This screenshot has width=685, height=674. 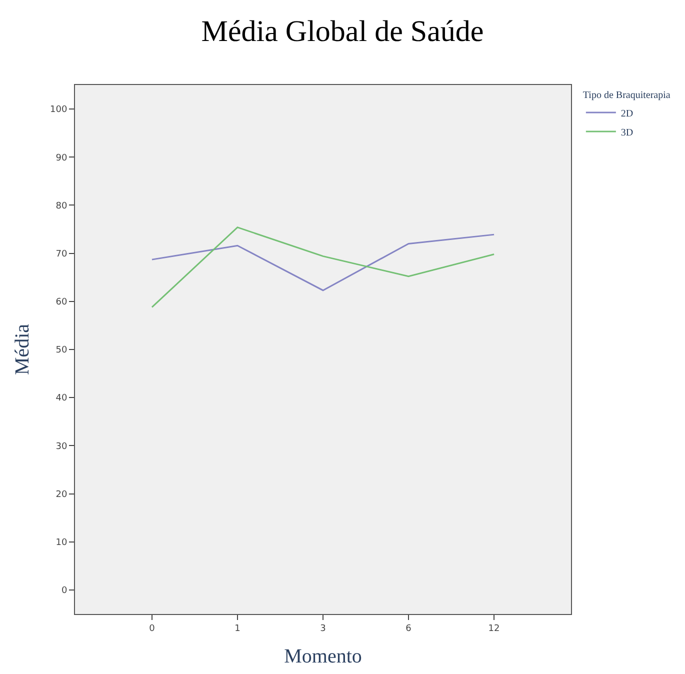 I want to click on x-axis-title: Momento, so click(x=323, y=656).